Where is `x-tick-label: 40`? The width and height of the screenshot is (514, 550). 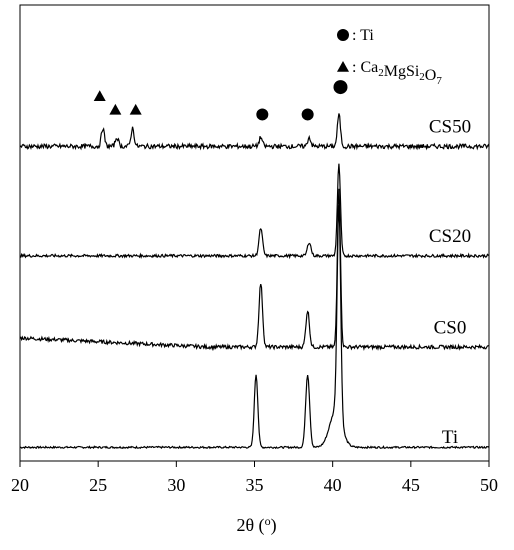 x-tick-label: 40 is located at coordinates (333, 485).